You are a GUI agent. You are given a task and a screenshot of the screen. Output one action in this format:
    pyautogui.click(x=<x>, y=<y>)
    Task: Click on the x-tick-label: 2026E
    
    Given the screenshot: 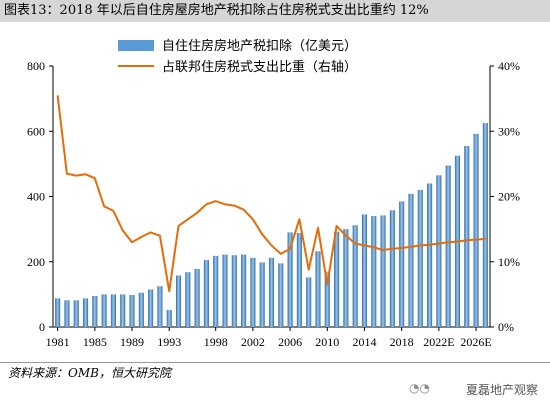 What is the action you would take?
    pyautogui.click(x=475, y=342)
    